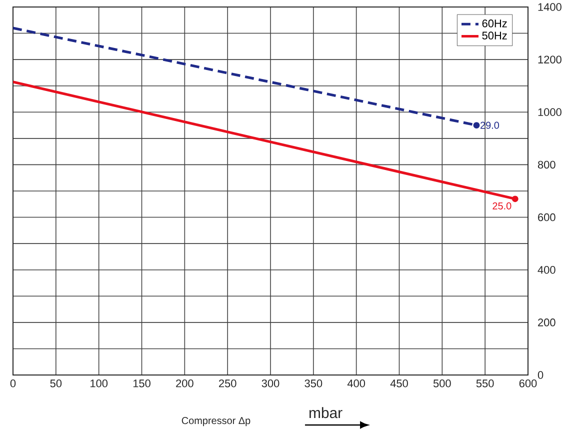 The width and height of the screenshot is (581, 435). I want to click on annotation: 25.0, so click(502, 206).